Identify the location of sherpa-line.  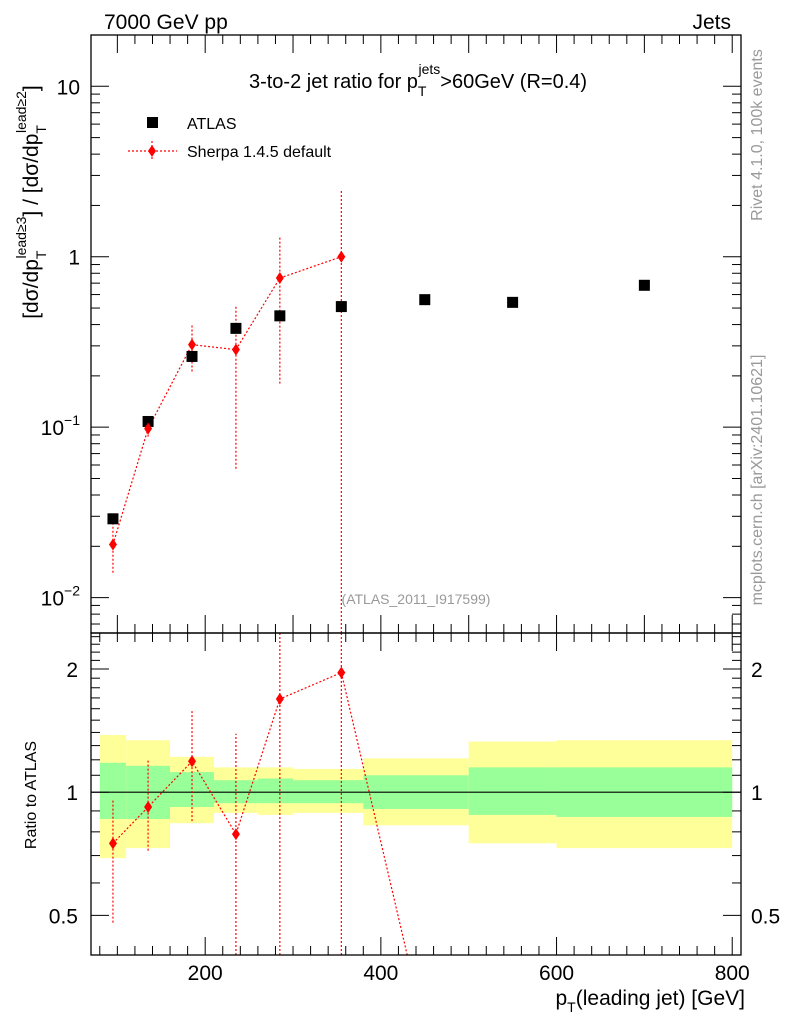
(227, 400).